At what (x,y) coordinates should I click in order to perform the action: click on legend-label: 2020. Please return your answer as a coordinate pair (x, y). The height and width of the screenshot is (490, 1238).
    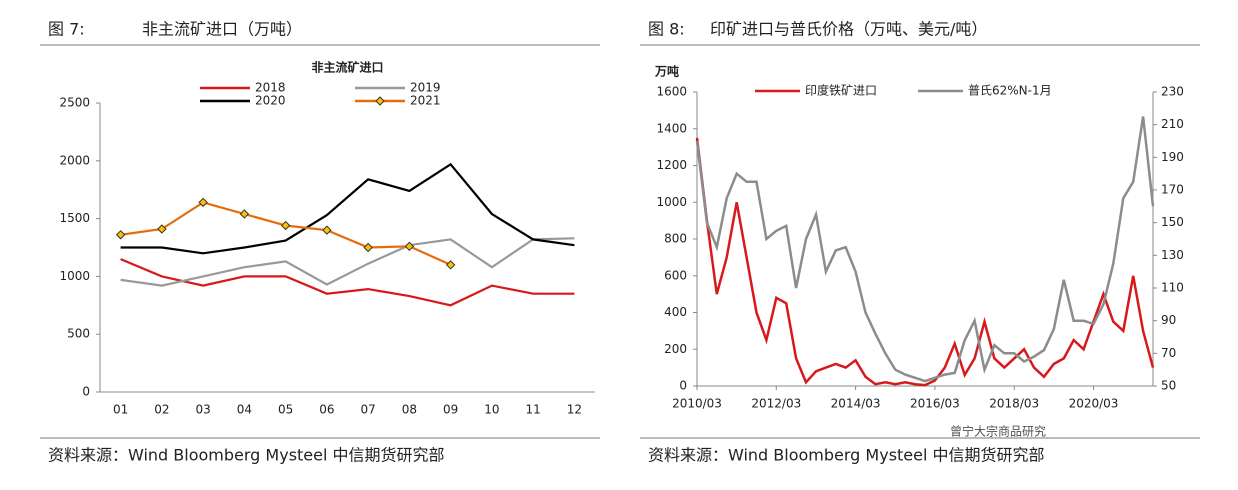
    Looking at the image, I should click on (270, 101).